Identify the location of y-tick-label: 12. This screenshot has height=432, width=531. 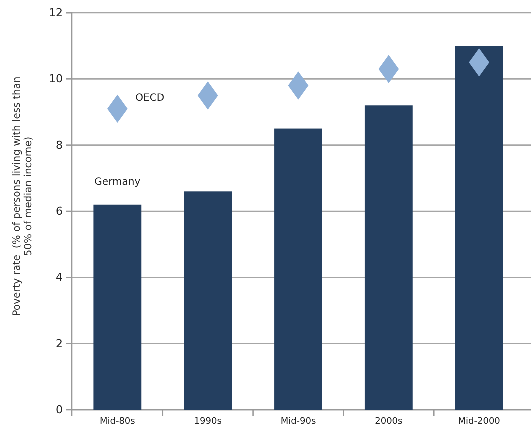
(56, 13).